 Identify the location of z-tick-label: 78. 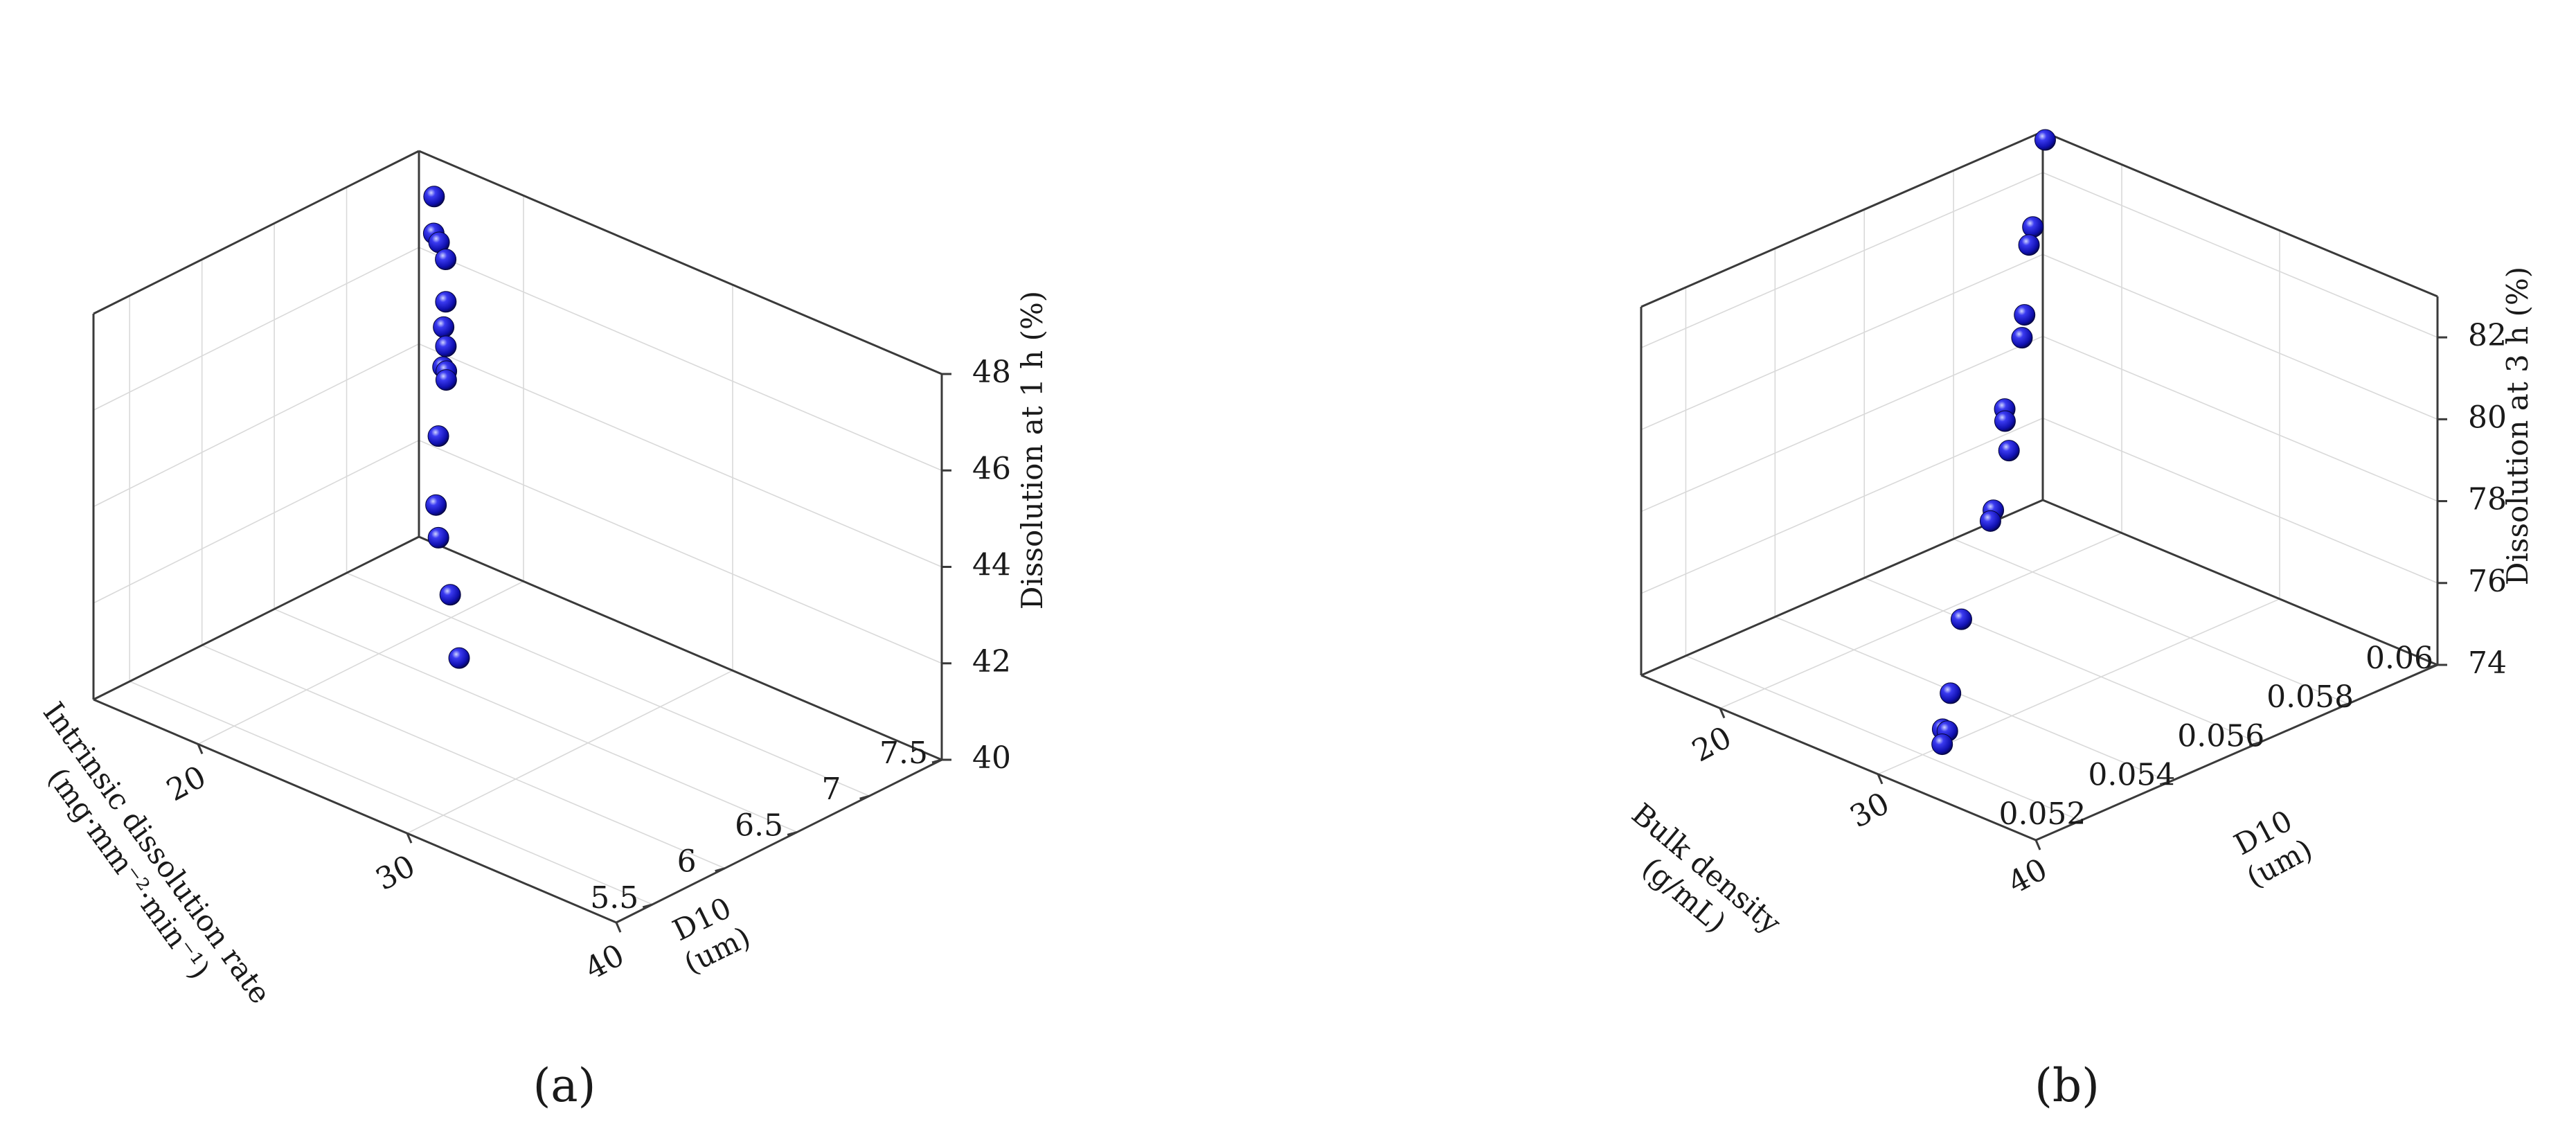
(2488, 500).